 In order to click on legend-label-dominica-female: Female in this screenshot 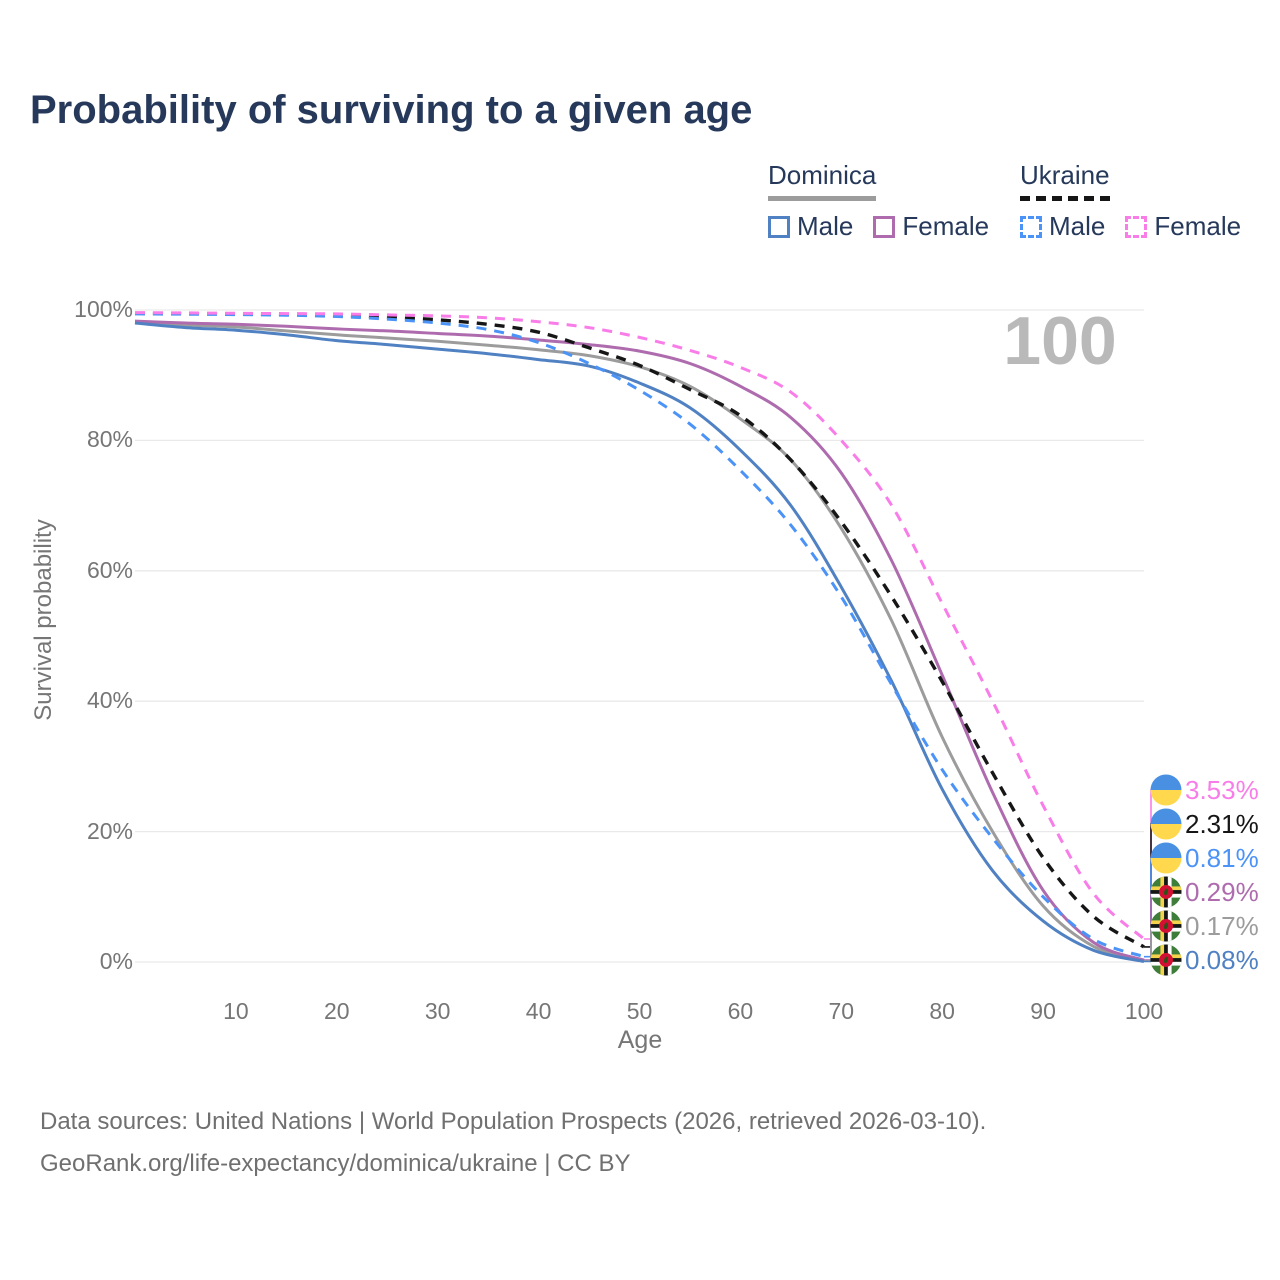, I will do `click(946, 226)`.